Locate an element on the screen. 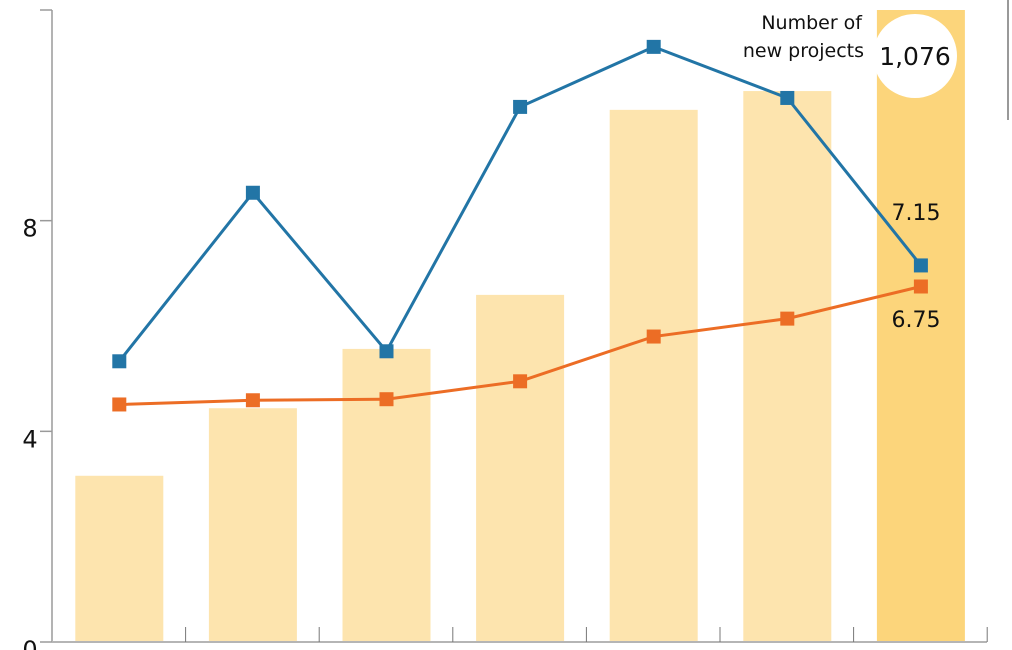 Image resolution: width=1012 pixels, height=650 pixels. max-value-label: 1,076 is located at coordinates (915, 56).